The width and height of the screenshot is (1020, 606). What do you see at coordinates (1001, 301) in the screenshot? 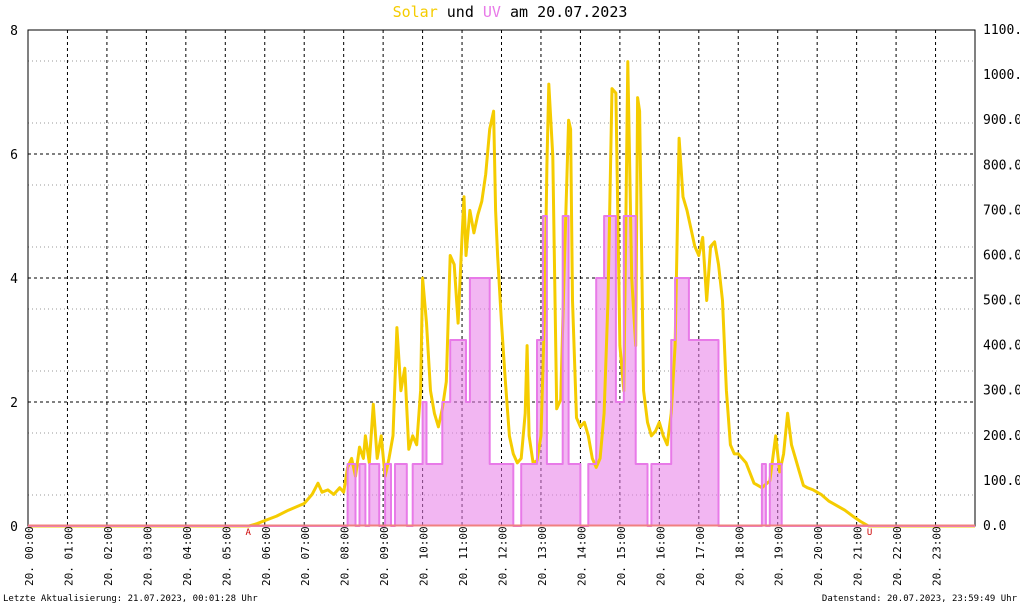
I see `y-right-tick-label: 500.0` at bounding box center [1001, 301].